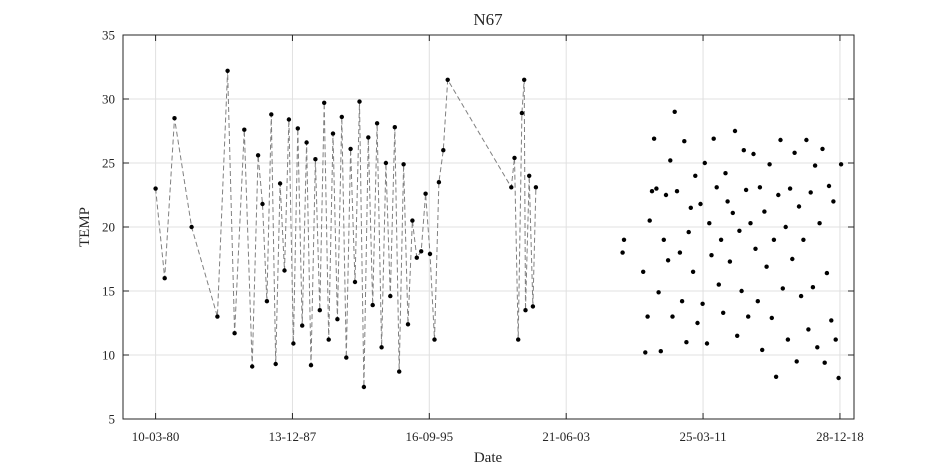 This screenshot has height=472, width=945. I want to click on y-tick-label: 10, so click(108, 355).